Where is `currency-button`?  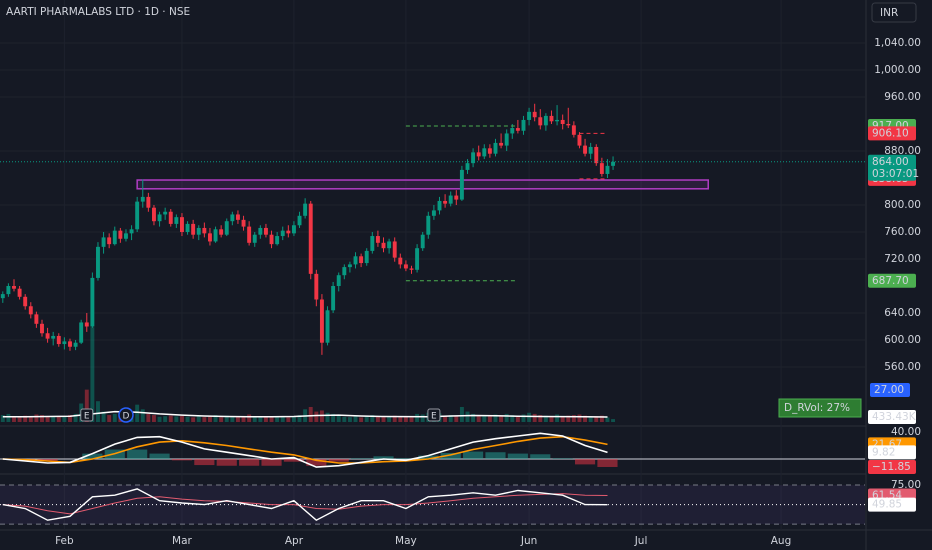 currency-button is located at coordinates (894, 12).